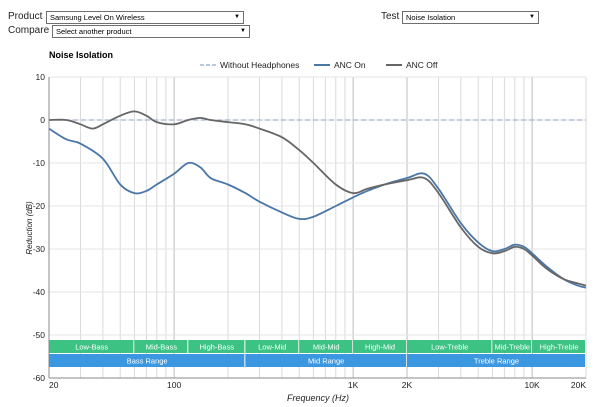 The image size is (600, 407). I want to click on x-tick-label: 10K, so click(532, 385).